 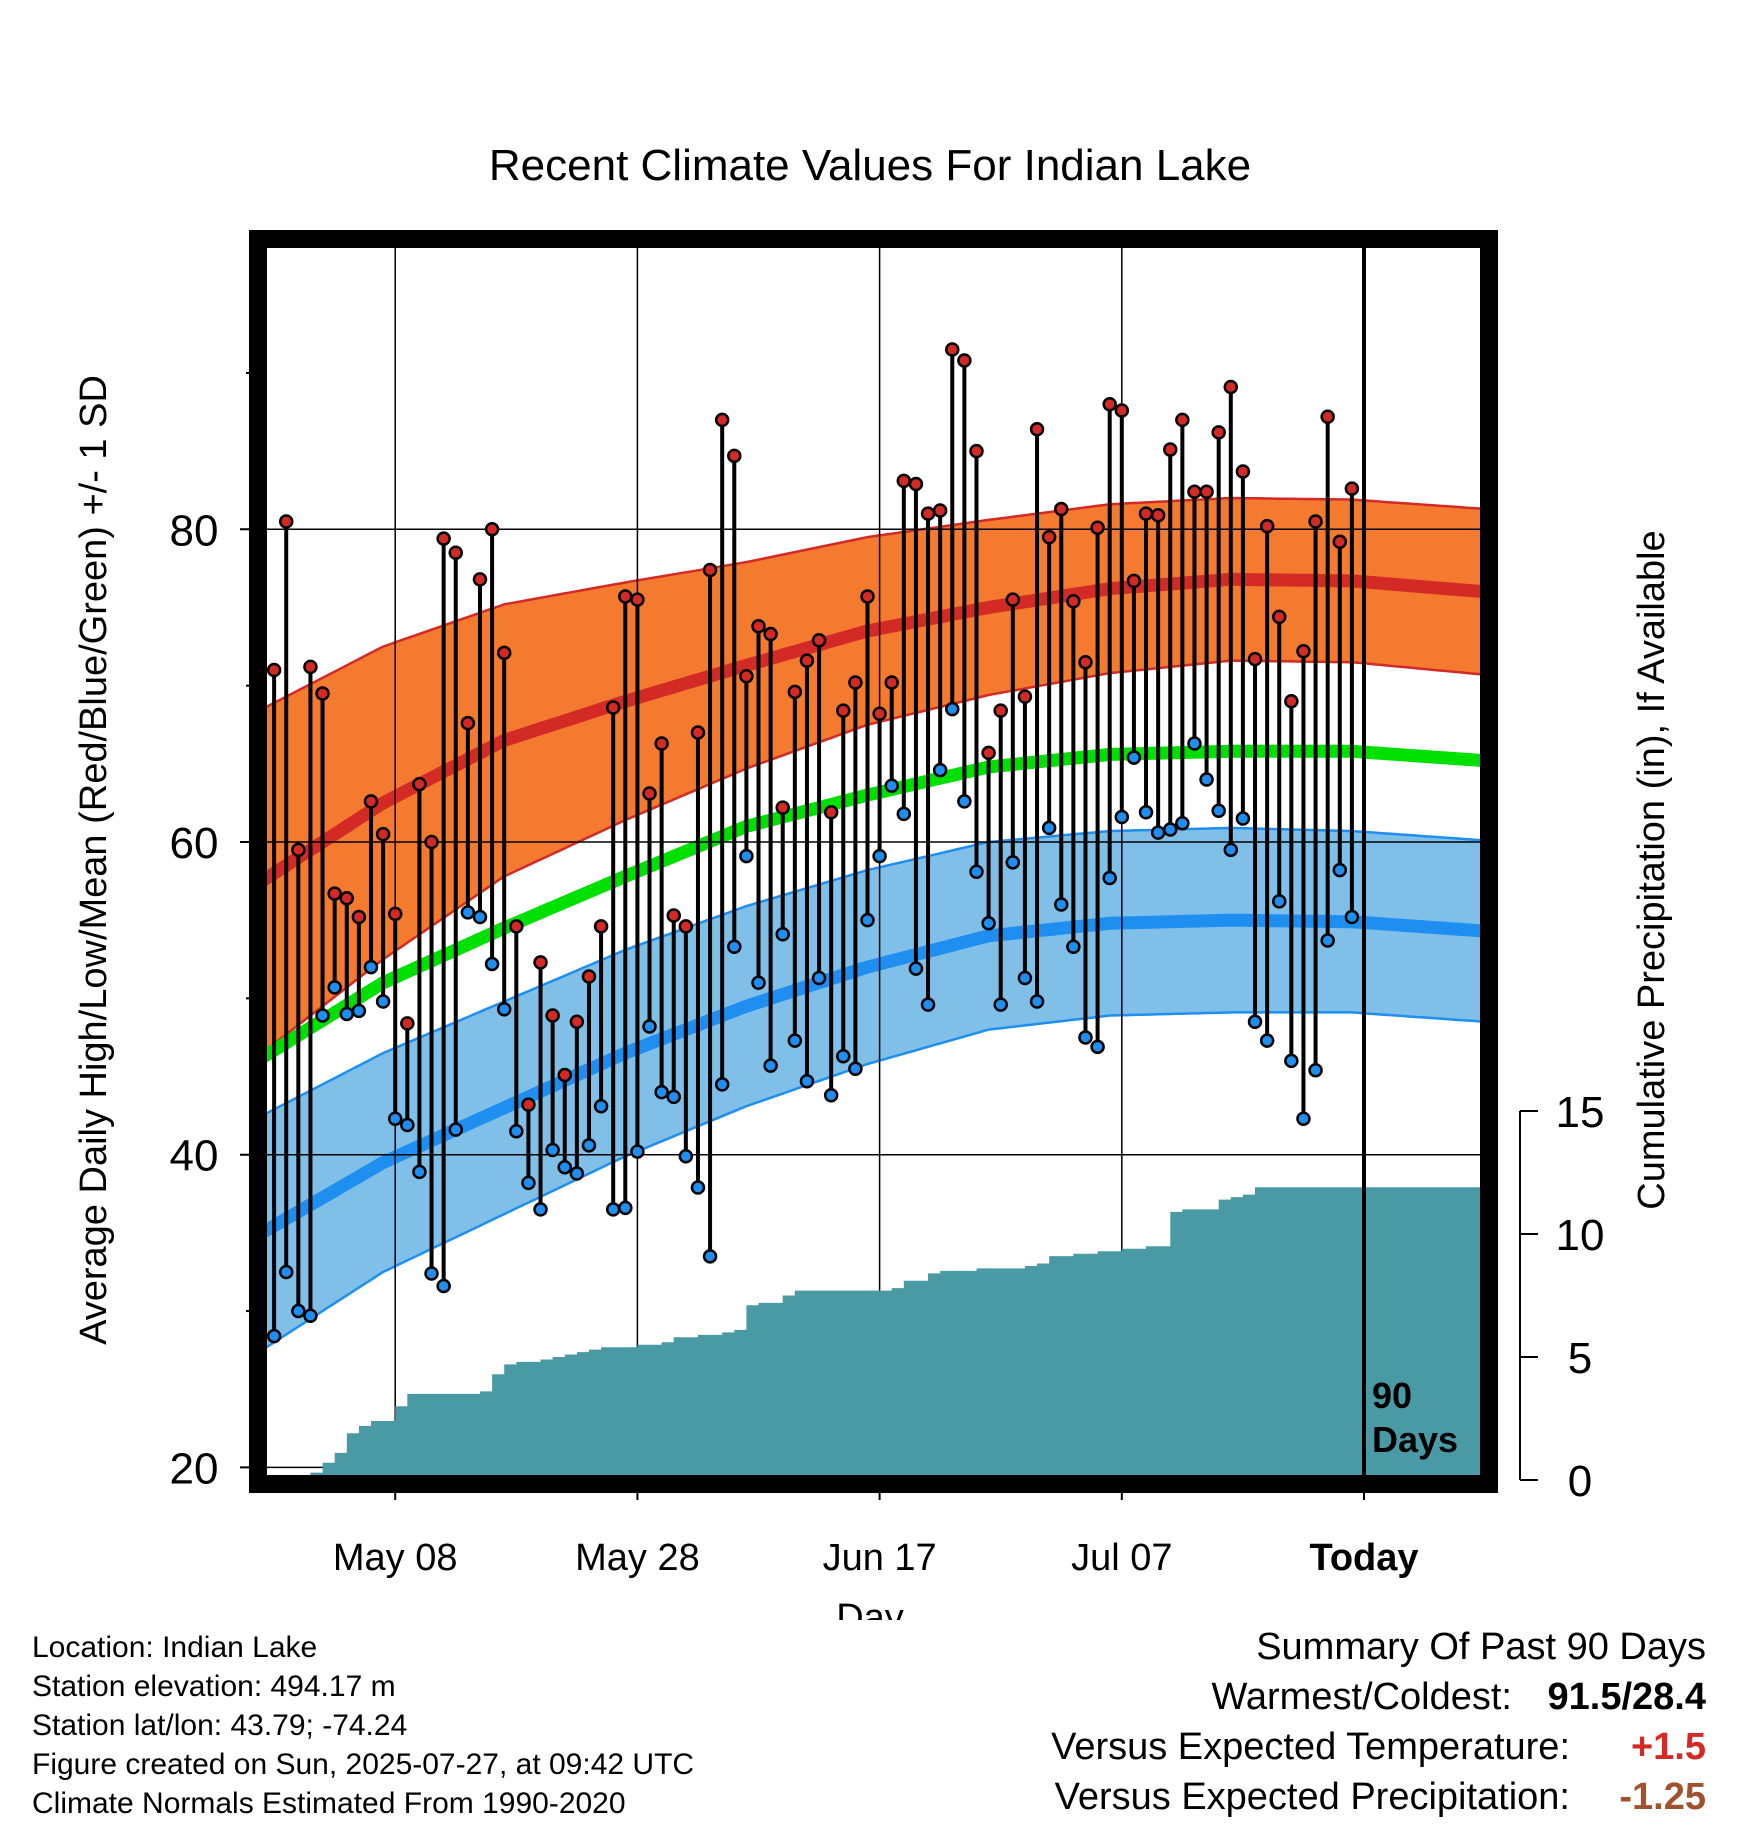 What do you see at coordinates (1392, 1395) in the screenshot?
I see `today-days-label-line1: 90` at bounding box center [1392, 1395].